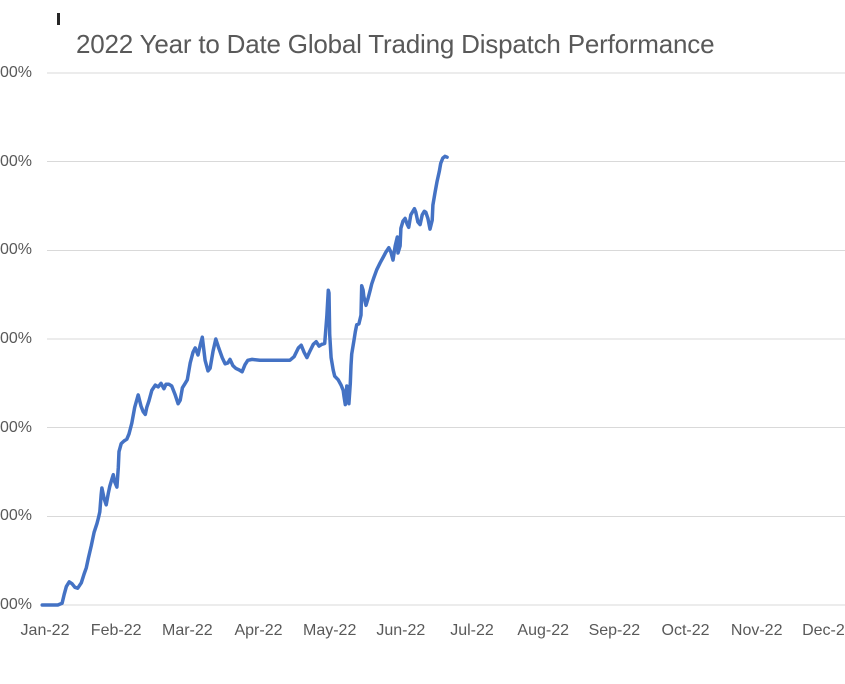 Image resolution: width=845 pixels, height=684 pixels. Describe the element at coordinates (258, 630) in the screenshot. I see `x-tick-label: Apr-22` at that location.